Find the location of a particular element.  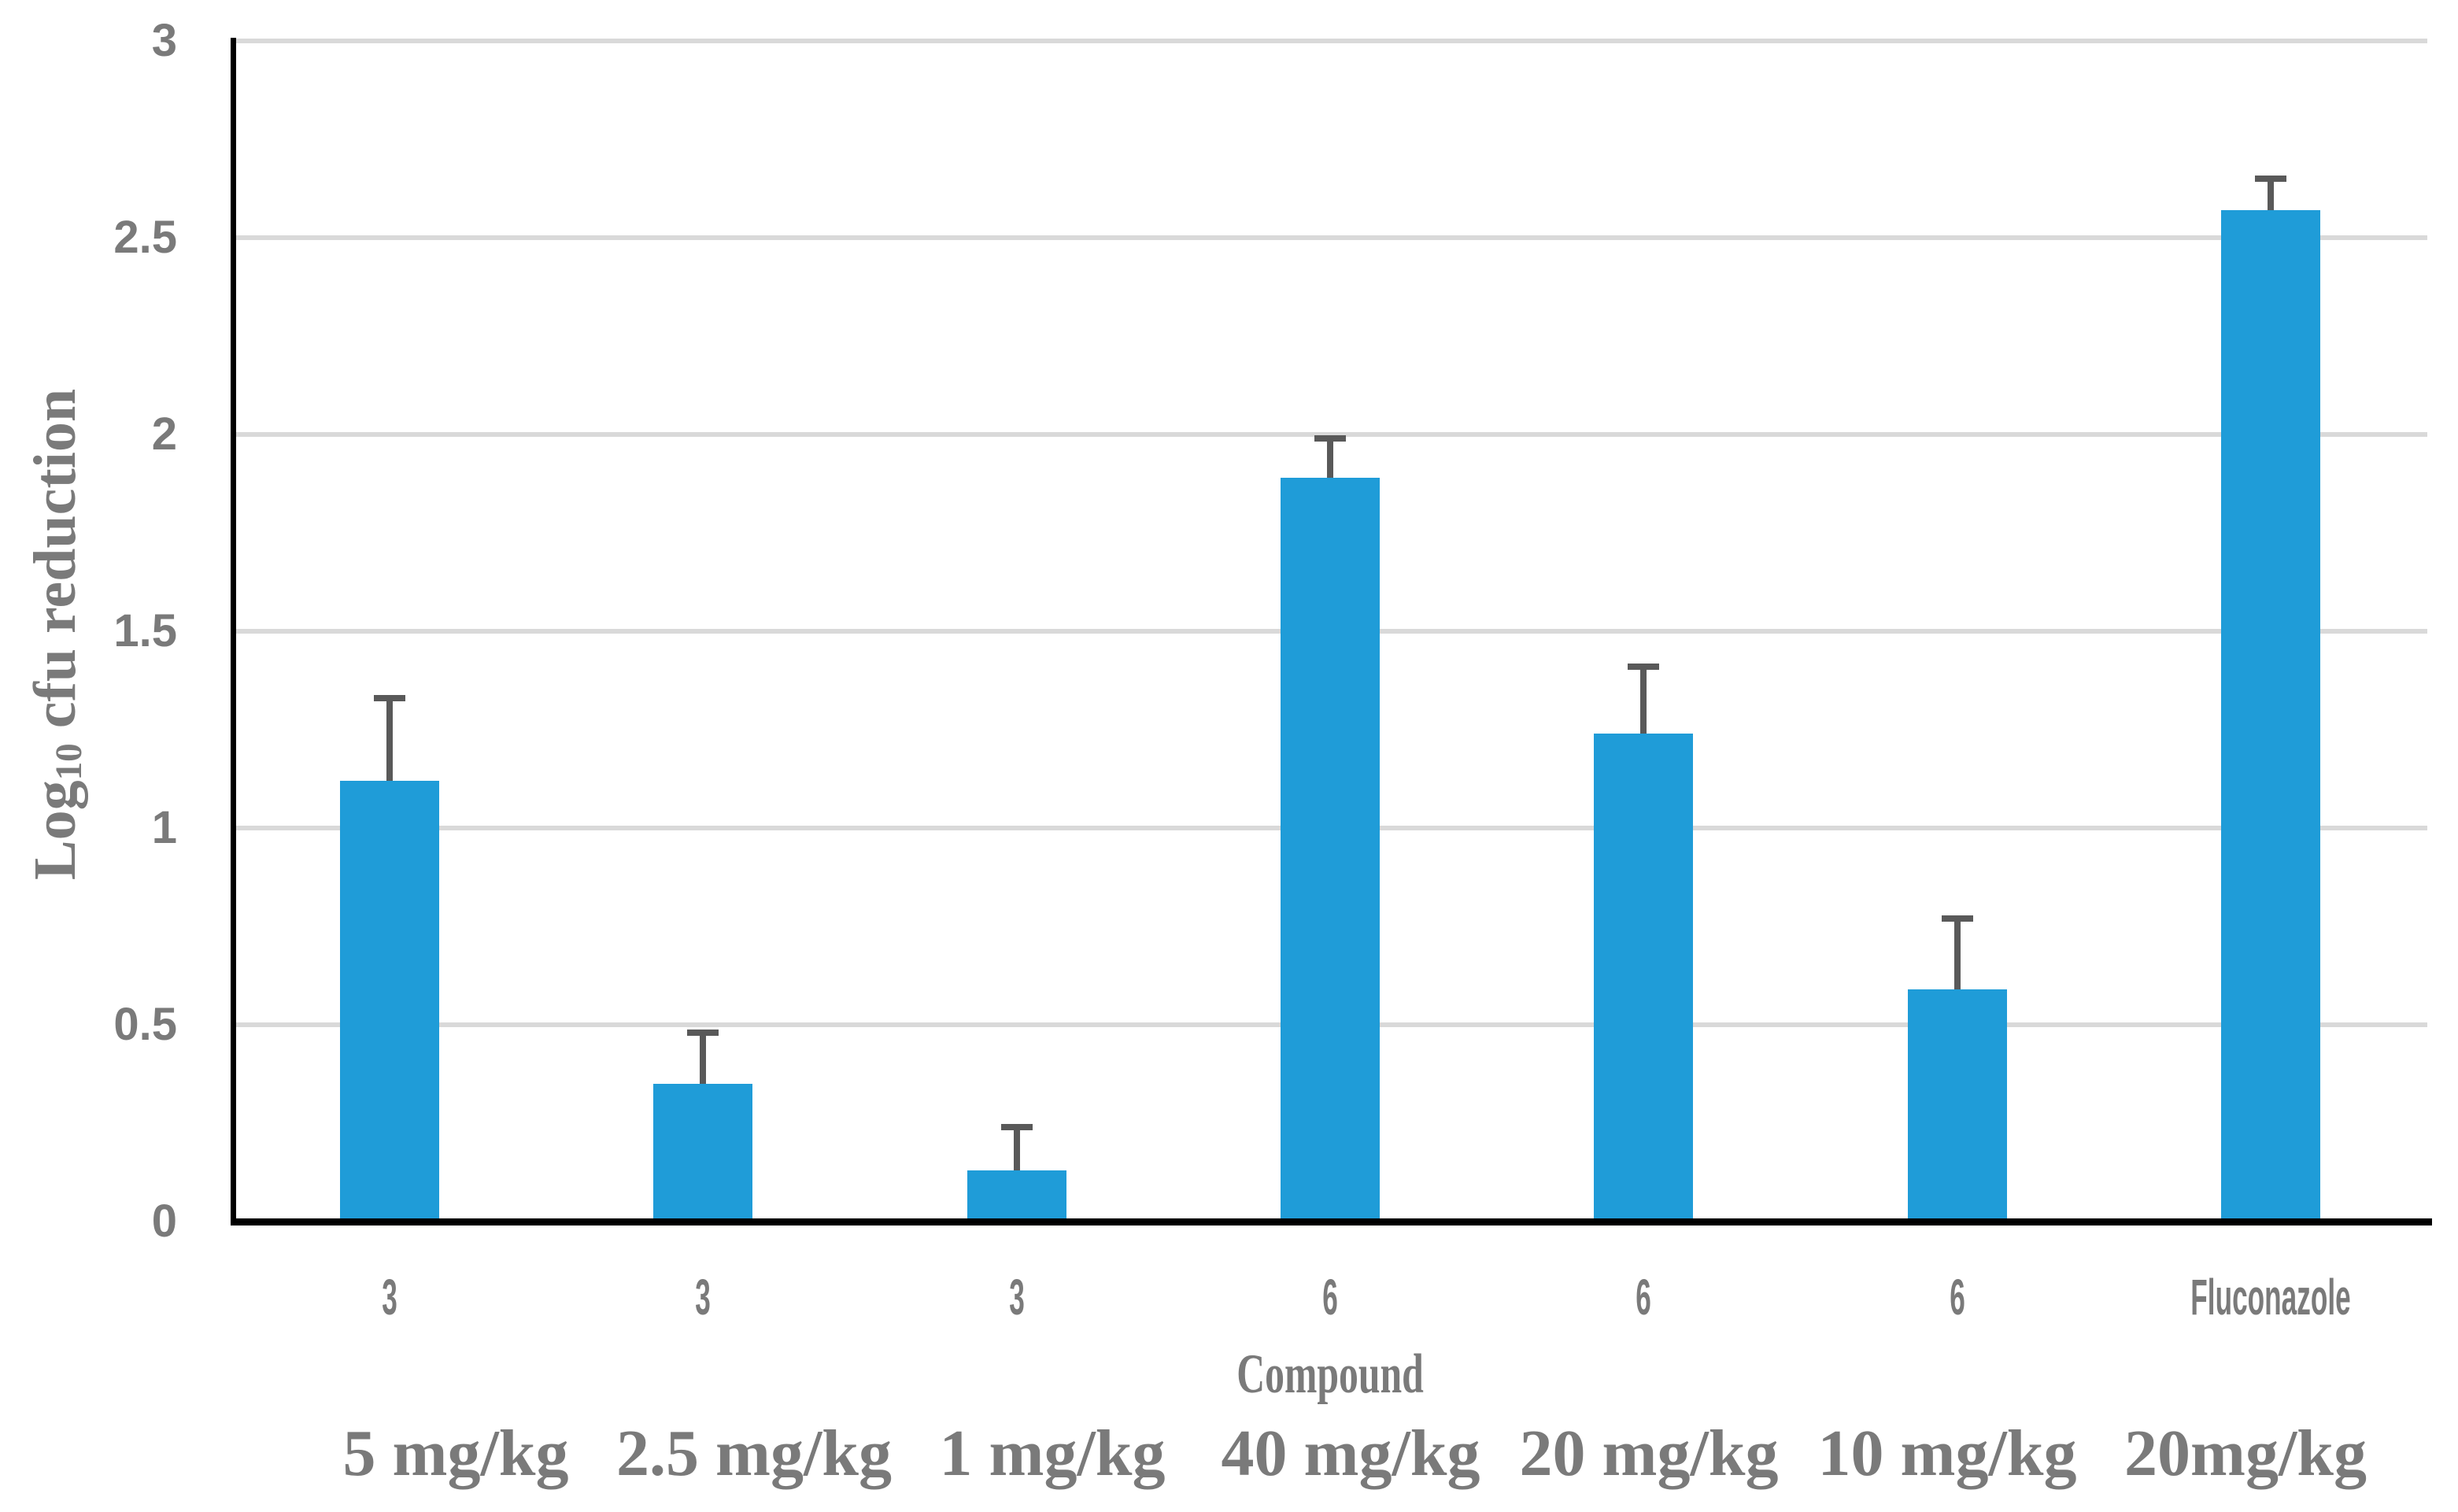

y-tick-label: 0.5 is located at coordinates (145, 1024).